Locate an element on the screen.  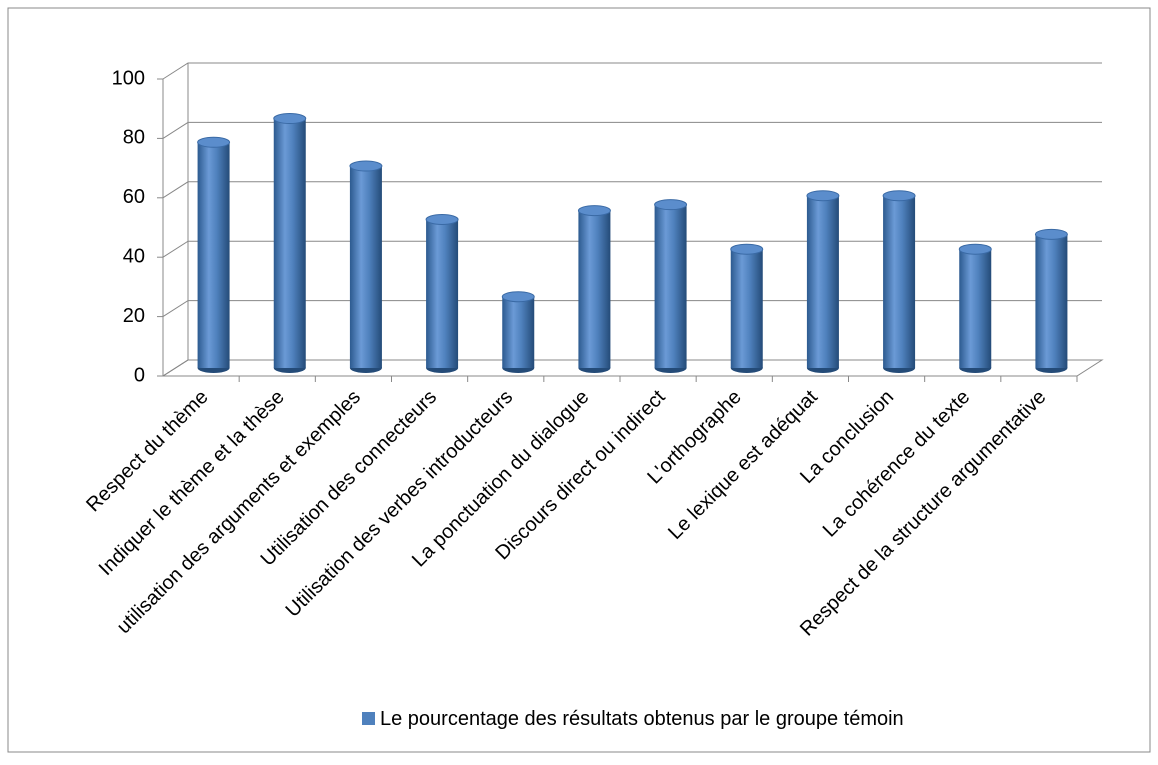
y-tick-label: 20 is located at coordinates (134, 316).